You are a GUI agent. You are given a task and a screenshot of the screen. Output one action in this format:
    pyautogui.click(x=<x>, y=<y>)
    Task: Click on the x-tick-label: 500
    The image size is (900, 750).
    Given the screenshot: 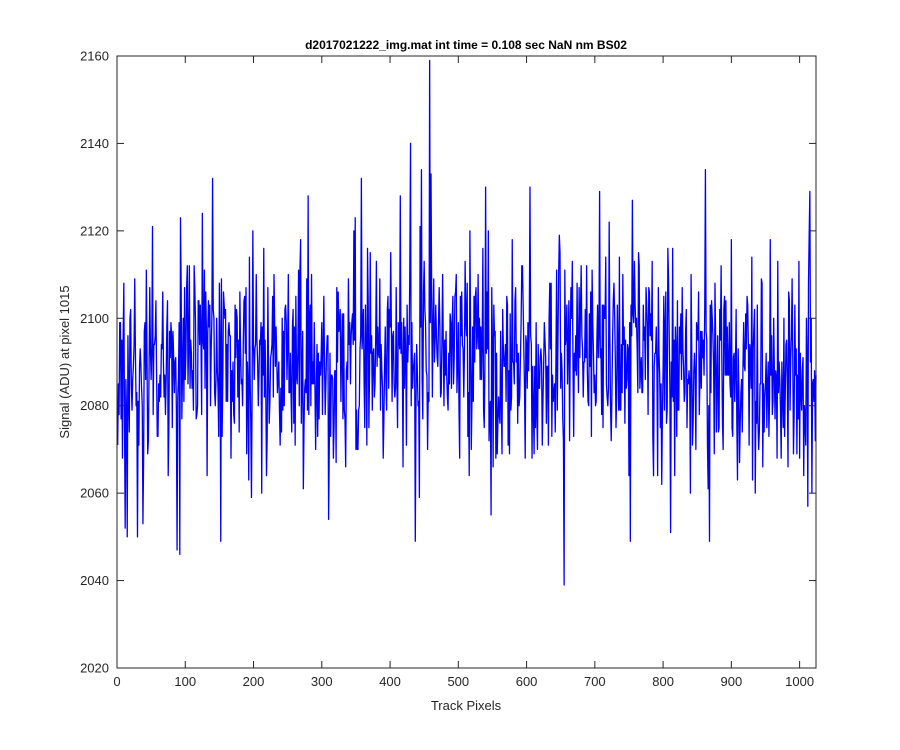 What is the action you would take?
    pyautogui.click(x=458, y=681)
    